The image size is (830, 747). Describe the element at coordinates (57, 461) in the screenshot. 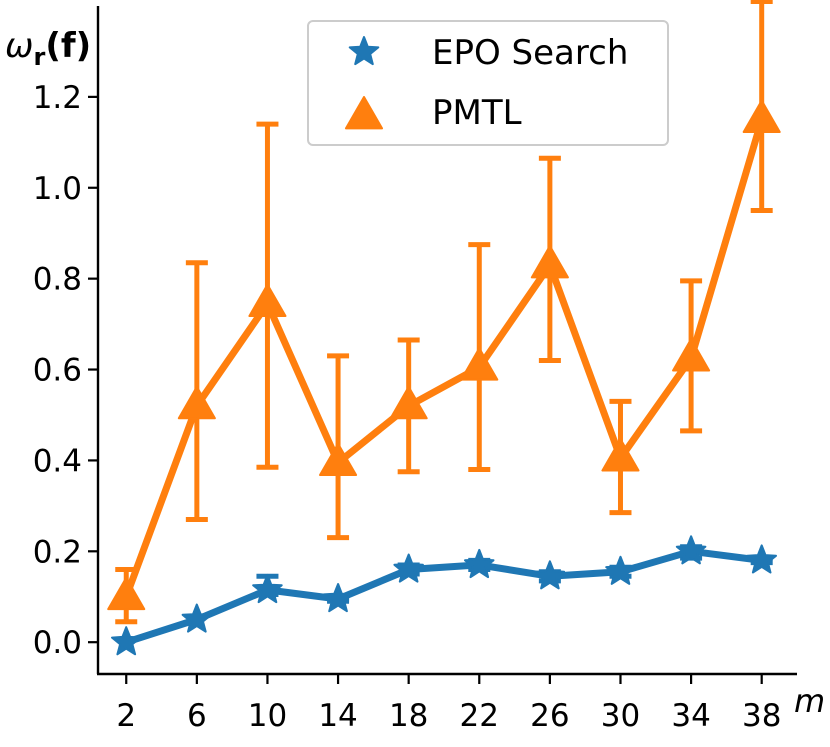

I see `y-tick-label: 0.4` at that location.